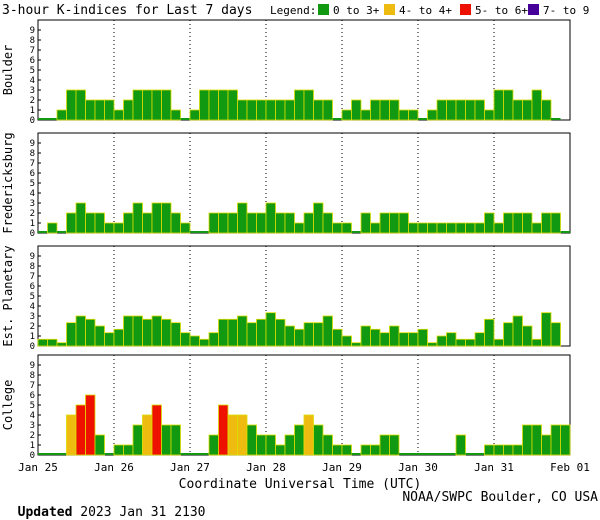 The height and width of the screenshot is (520, 600). What do you see at coordinates (8, 182) in the screenshot?
I see `panel-label: Fredericksburg` at bounding box center [8, 182].